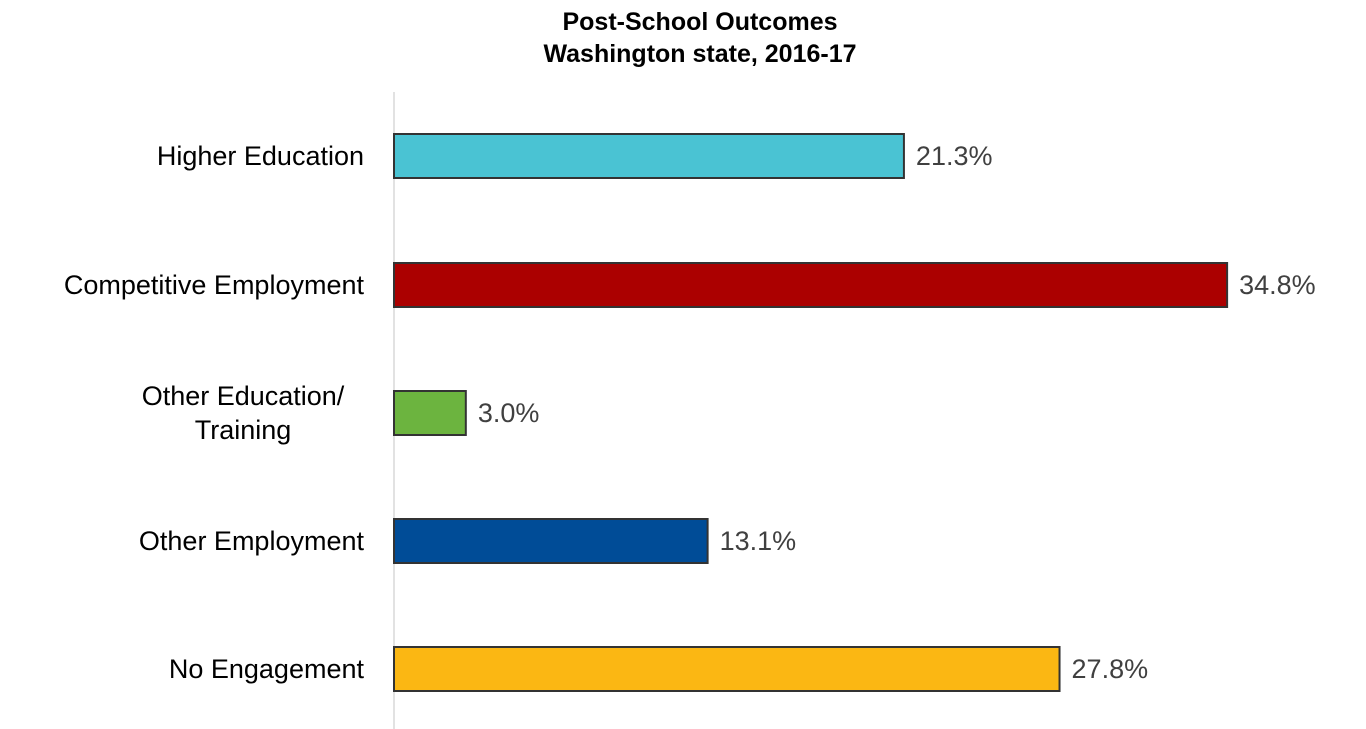 This screenshot has width=1366, height=729. What do you see at coordinates (1110, 669) in the screenshot?
I see `value-label-4: 27.8%` at bounding box center [1110, 669].